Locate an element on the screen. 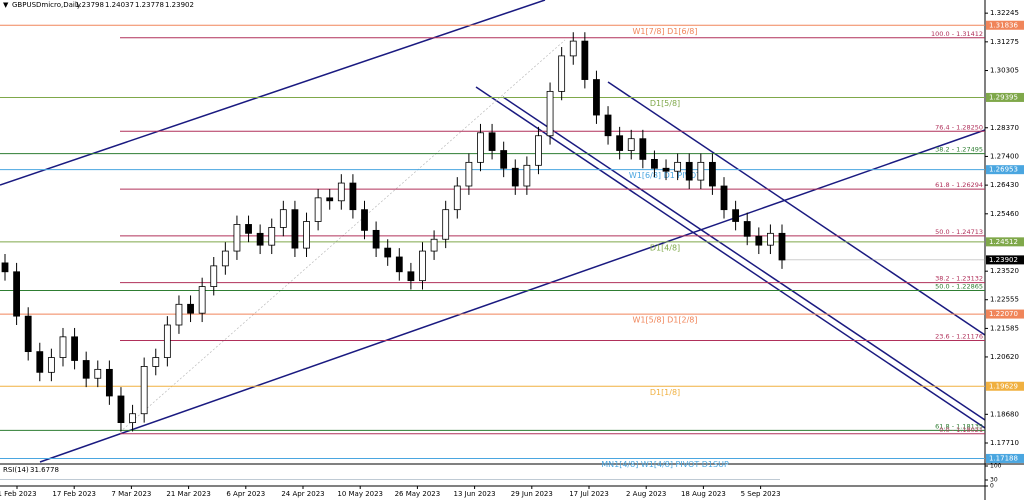  menu-arrow: ▼ is located at coordinates (6, 5).